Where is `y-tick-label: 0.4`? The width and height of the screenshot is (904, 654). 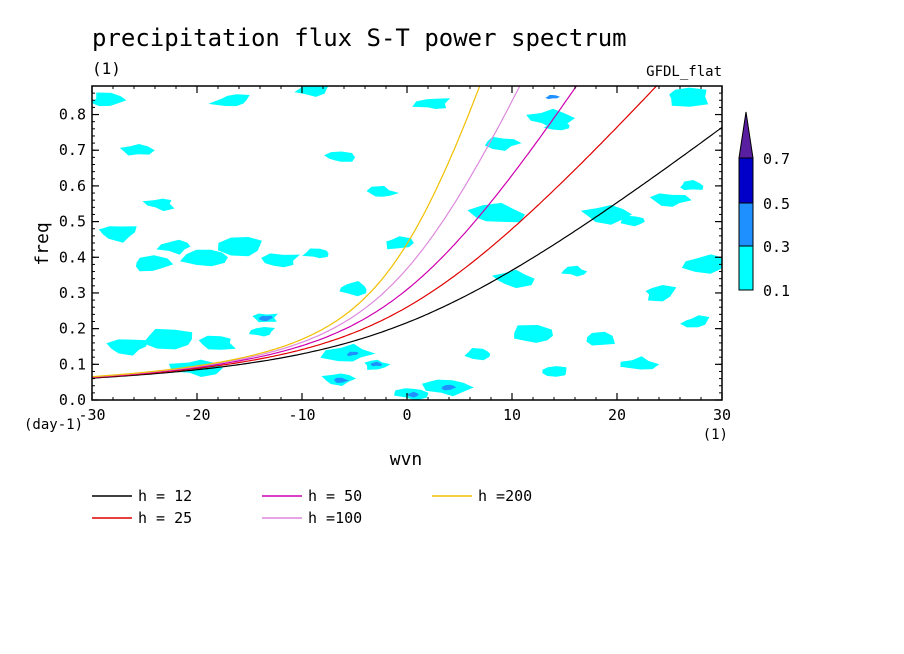 y-tick-label: 0.4 is located at coordinates (72, 257).